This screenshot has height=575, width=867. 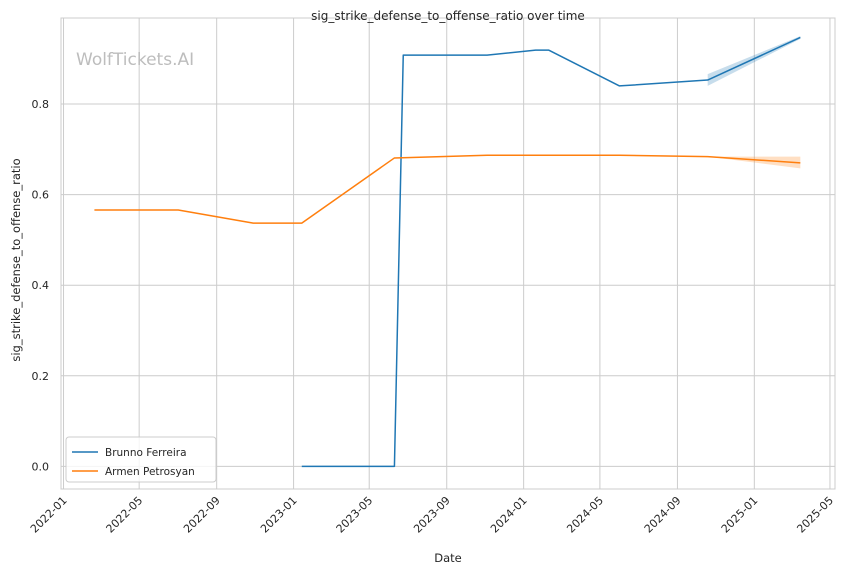 What do you see at coordinates (740, 515) in the screenshot?
I see `x-tick-label: 2025-01` at bounding box center [740, 515].